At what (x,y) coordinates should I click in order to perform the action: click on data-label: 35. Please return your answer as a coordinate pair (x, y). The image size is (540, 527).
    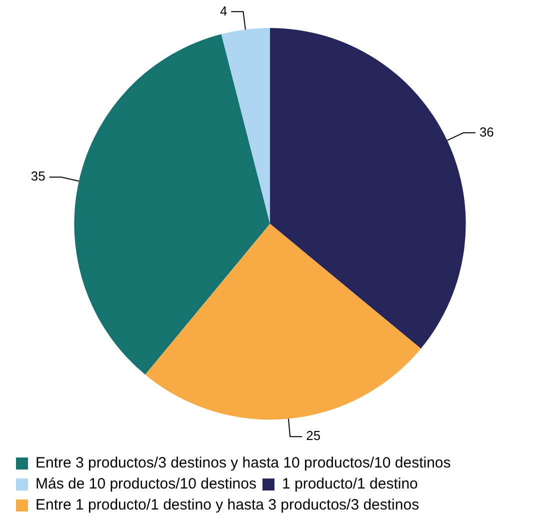
    Looking at the image, I should click on (38, 176).